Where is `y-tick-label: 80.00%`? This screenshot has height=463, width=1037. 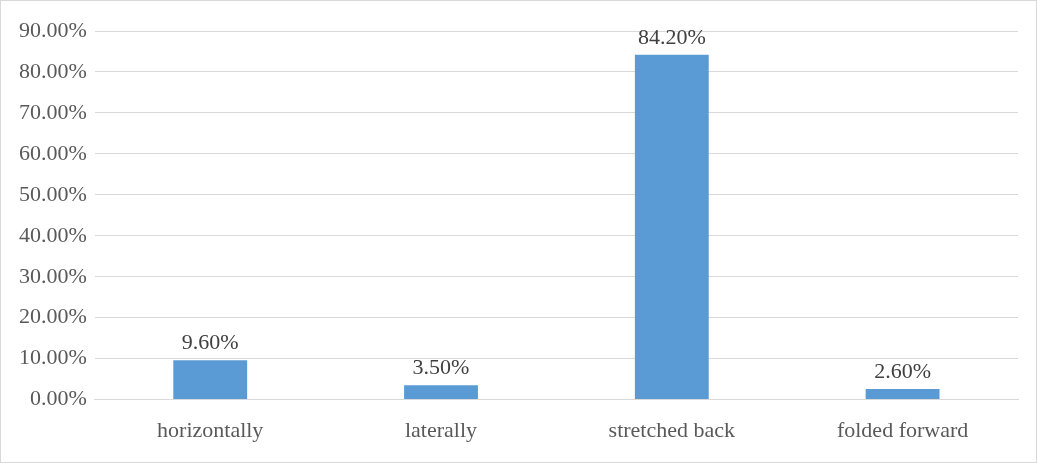 y-tick-label: 80.00% is located at coordinates (53, 70).